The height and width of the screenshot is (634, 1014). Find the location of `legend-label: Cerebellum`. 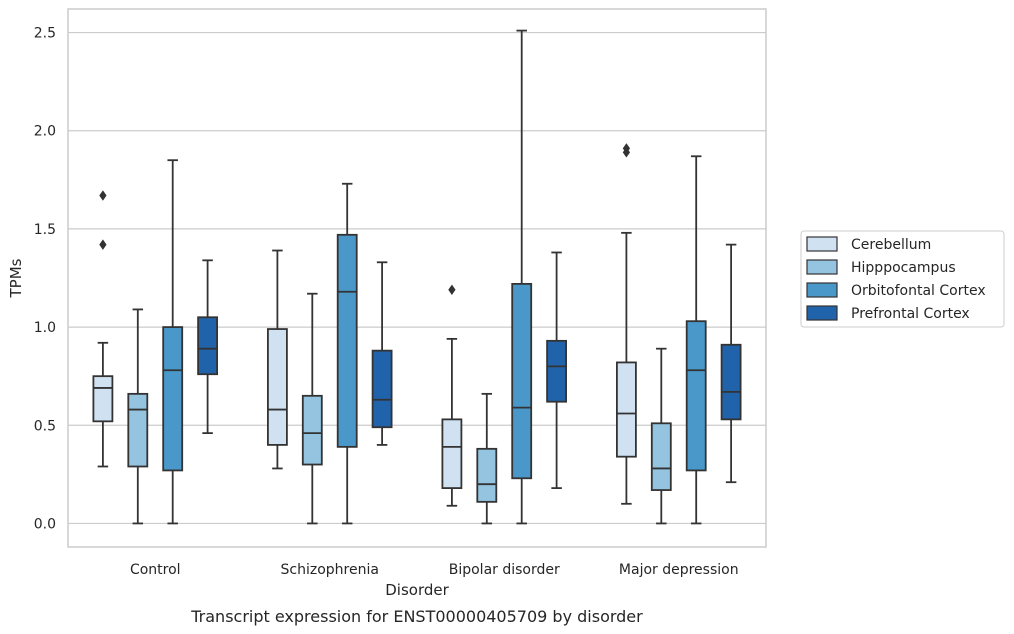

legend-label: Cerebellum is located at coordinates (891, 245).